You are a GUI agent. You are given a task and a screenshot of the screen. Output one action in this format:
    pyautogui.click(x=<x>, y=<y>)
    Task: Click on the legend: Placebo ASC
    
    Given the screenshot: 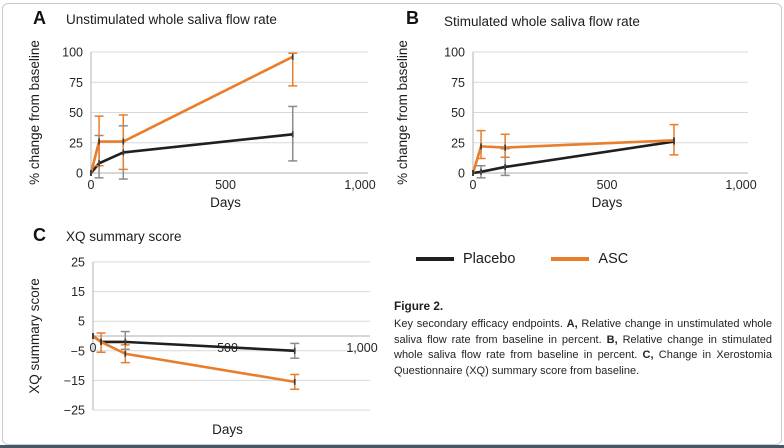 What is the action you would take?
    pyautogui.click(x=522, y=259)
    